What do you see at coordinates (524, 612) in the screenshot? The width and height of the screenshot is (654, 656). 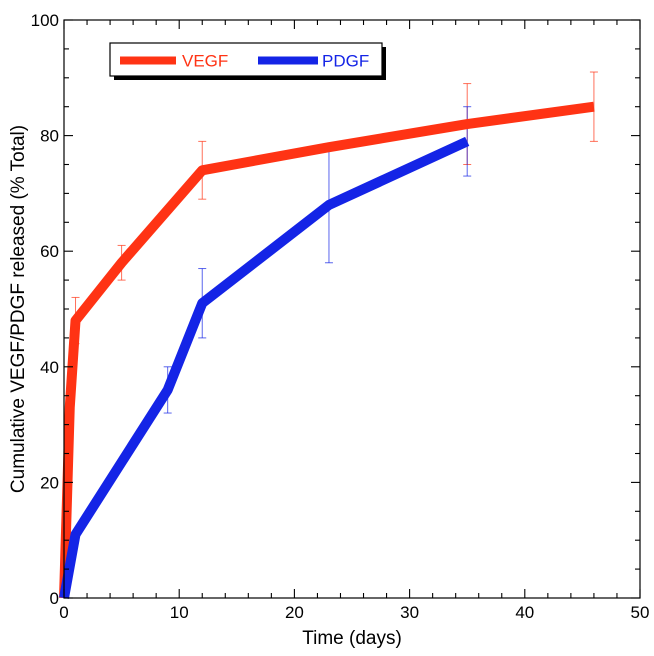 I see `x-tick-label: 40` at bounding box center [524, 612].